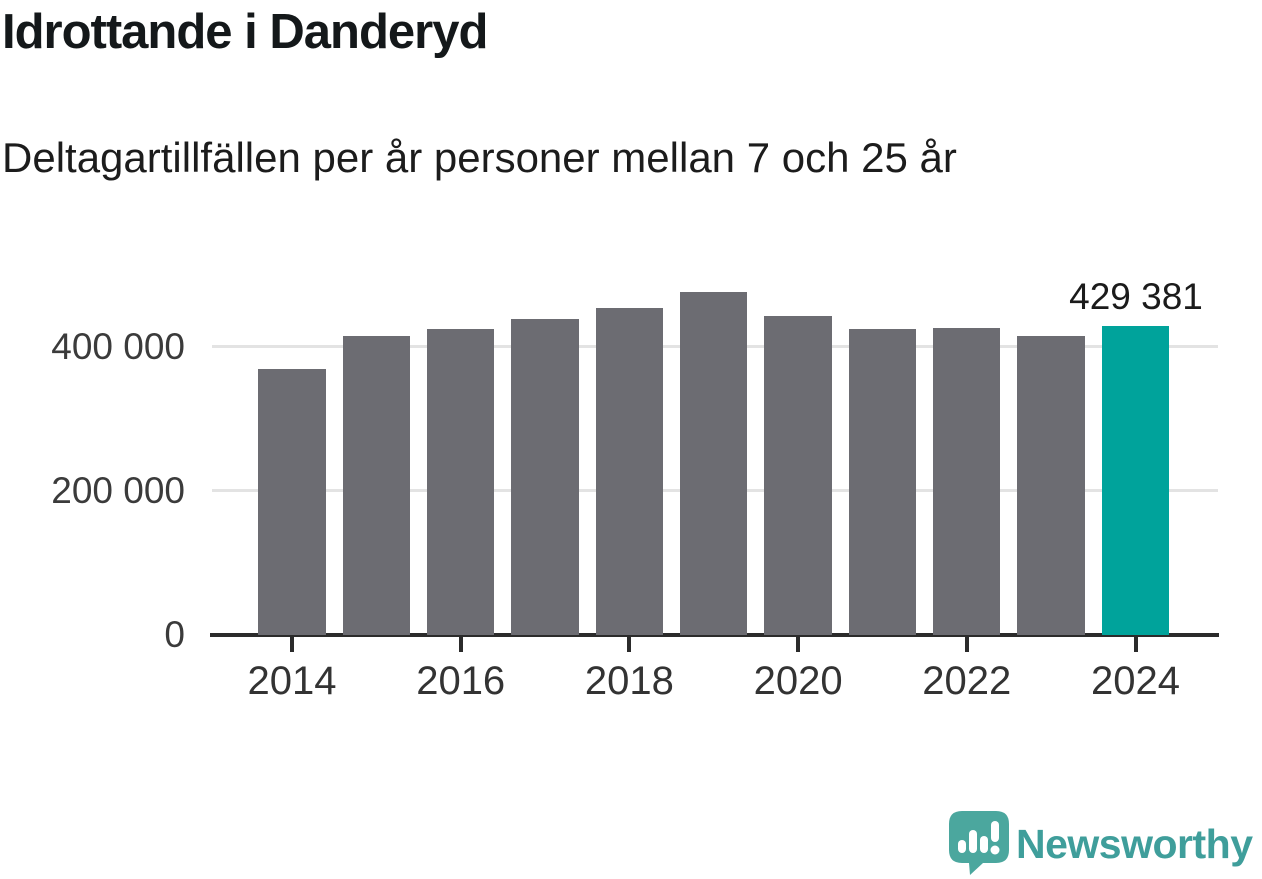 The width and height of the screenshot is (1262, 879). What do you see at coordinates (1051, 485) in the screenshot?
I see `bar-2023` at bounding box center [1051, 485].